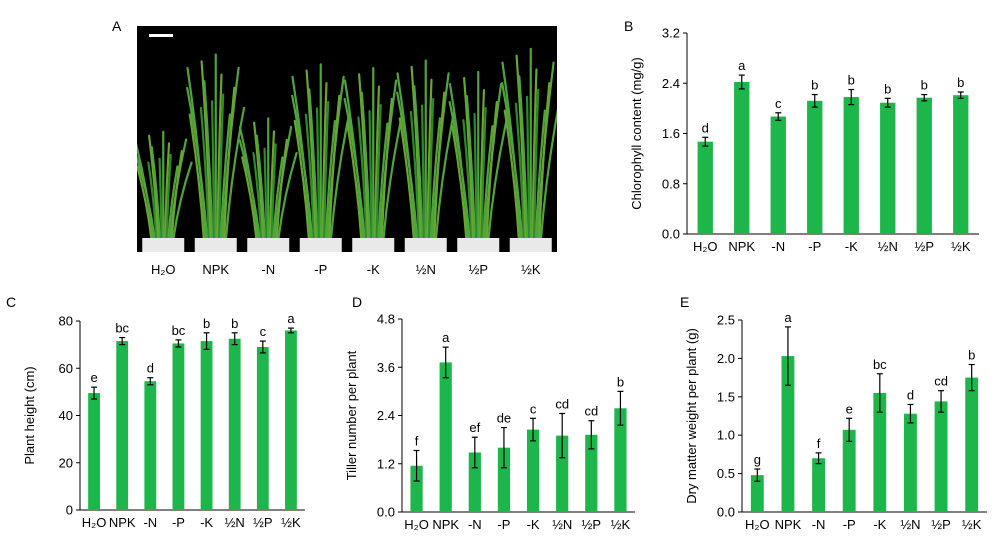  Describe the element at coordinates (474, 427) in the screenshot. I see `significance-letter: ef` at that location.